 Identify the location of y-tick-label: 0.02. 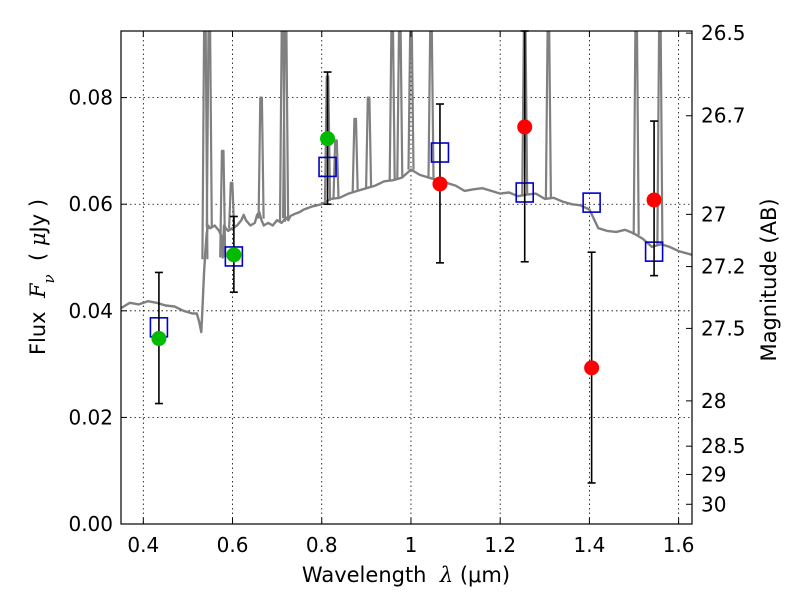
(90, 417).